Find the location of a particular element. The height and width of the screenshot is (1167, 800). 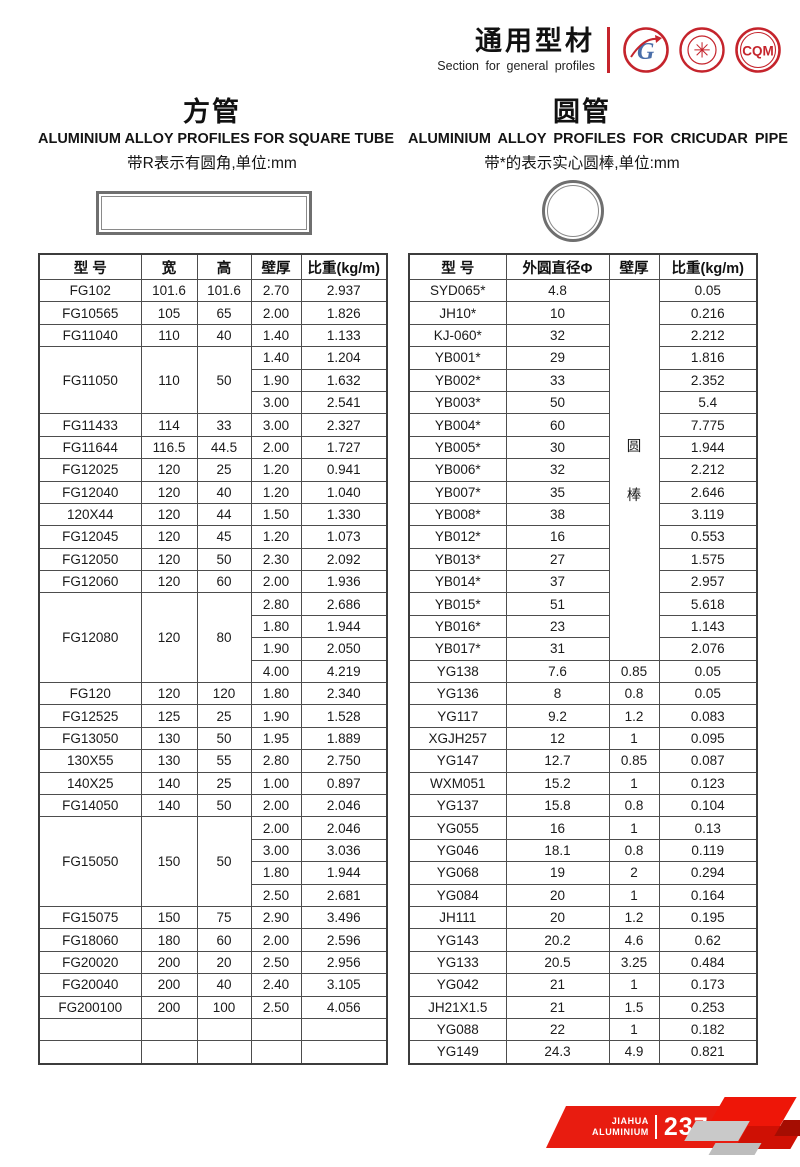

table-row: YG149 24.3 4.9 0.821 is located at coordinates (583, 1052).